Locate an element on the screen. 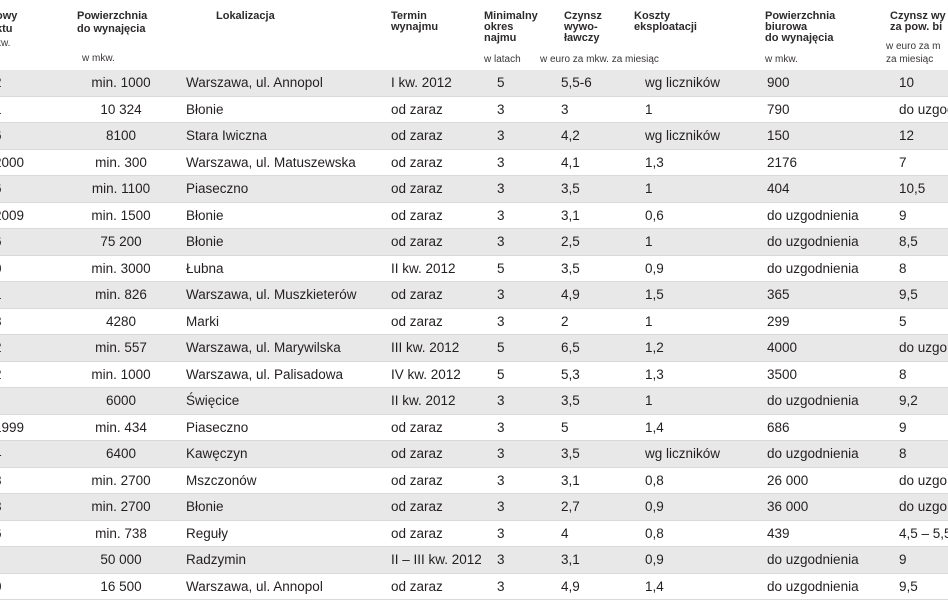 This screenshot has height=600, width=948. location-cell: Mszczonów is located at coordinates (286, 481).